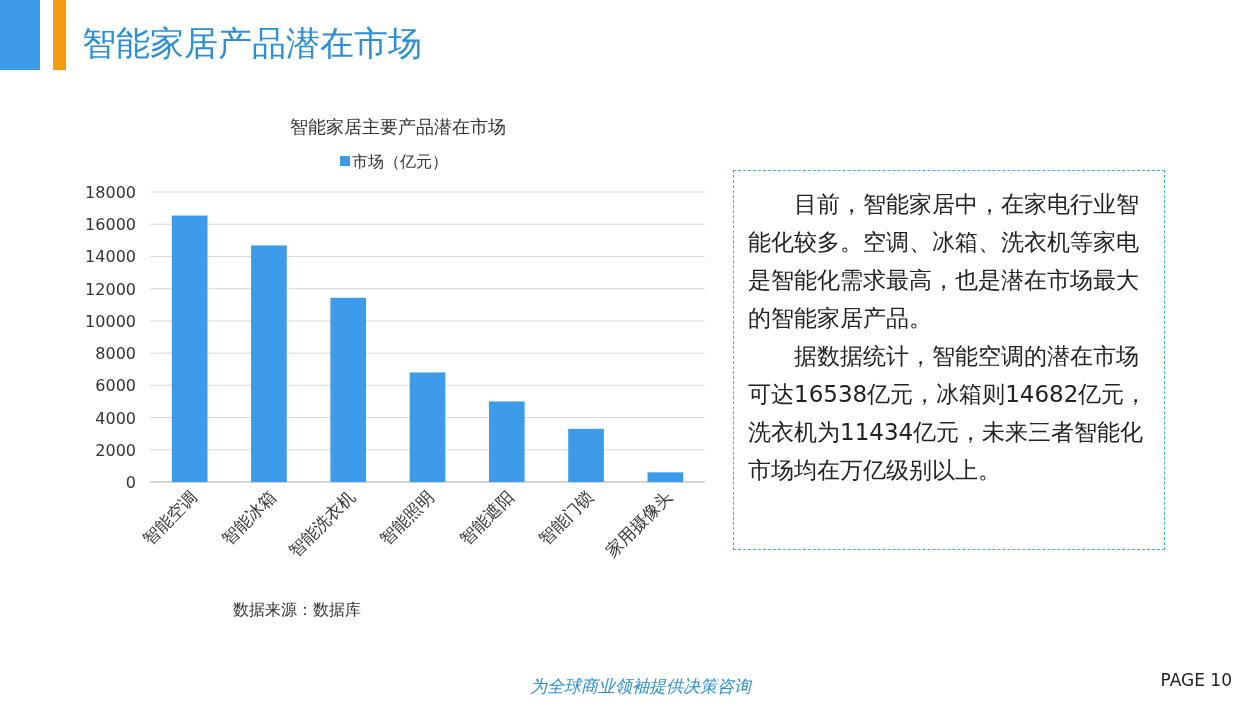 This screenshot has height=710, width=1250. I want to click on y-tick-label: 18000, so click(110, 192).